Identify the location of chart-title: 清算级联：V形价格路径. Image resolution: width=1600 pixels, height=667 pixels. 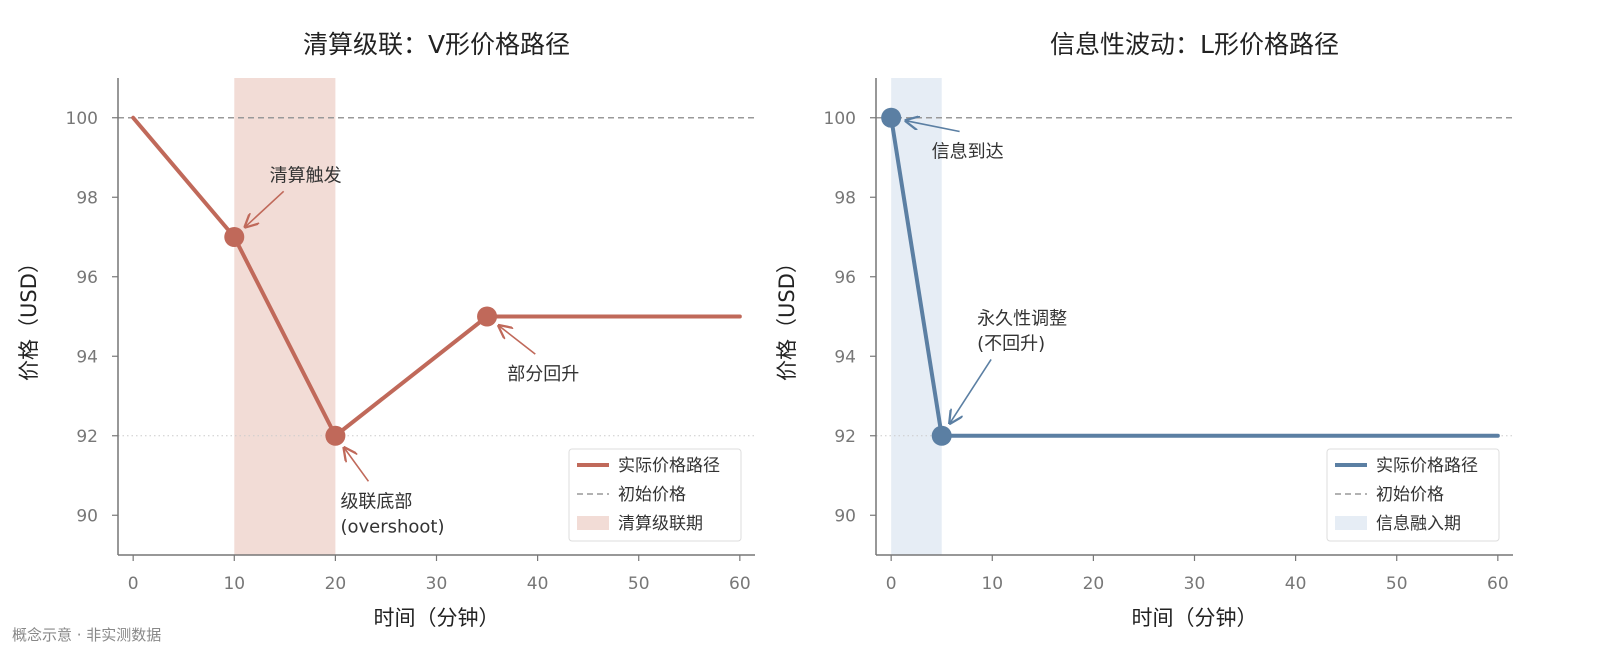
(436, 44).